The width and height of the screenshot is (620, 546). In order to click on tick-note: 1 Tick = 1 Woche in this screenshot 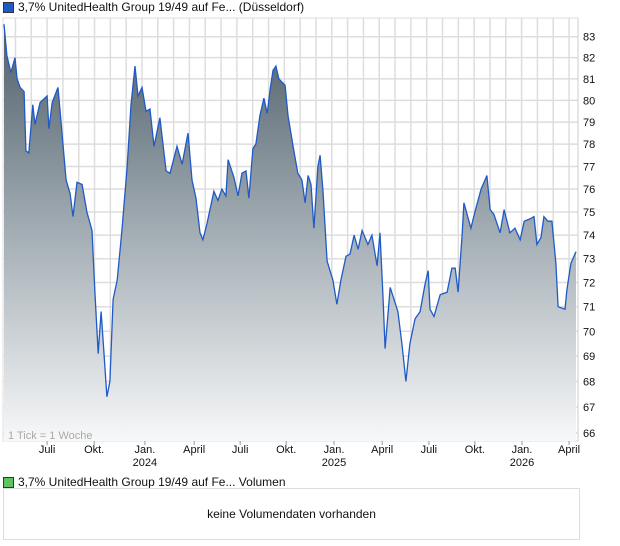, I will do `click(50, 436)`.